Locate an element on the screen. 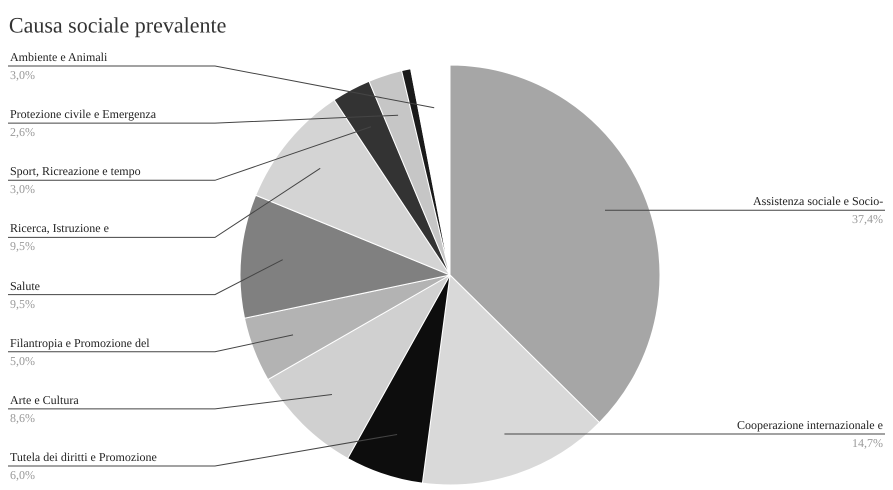  slice-label: Tutela dei diritti e Promozione is located at coordinates (83, 457).